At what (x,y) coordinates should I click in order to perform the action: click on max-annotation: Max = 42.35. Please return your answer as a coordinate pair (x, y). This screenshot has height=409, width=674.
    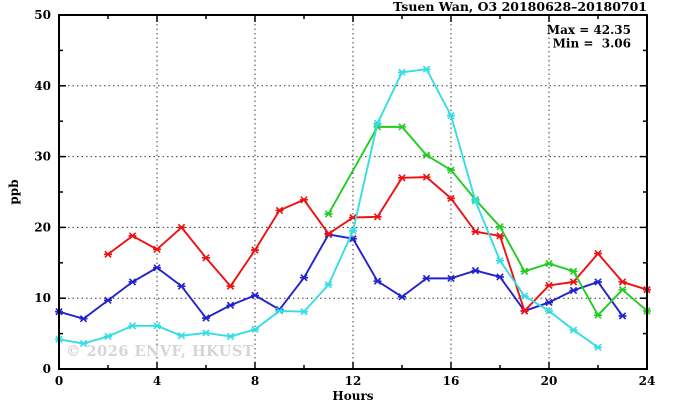
    Looking at the image, I should click on (589, 30).